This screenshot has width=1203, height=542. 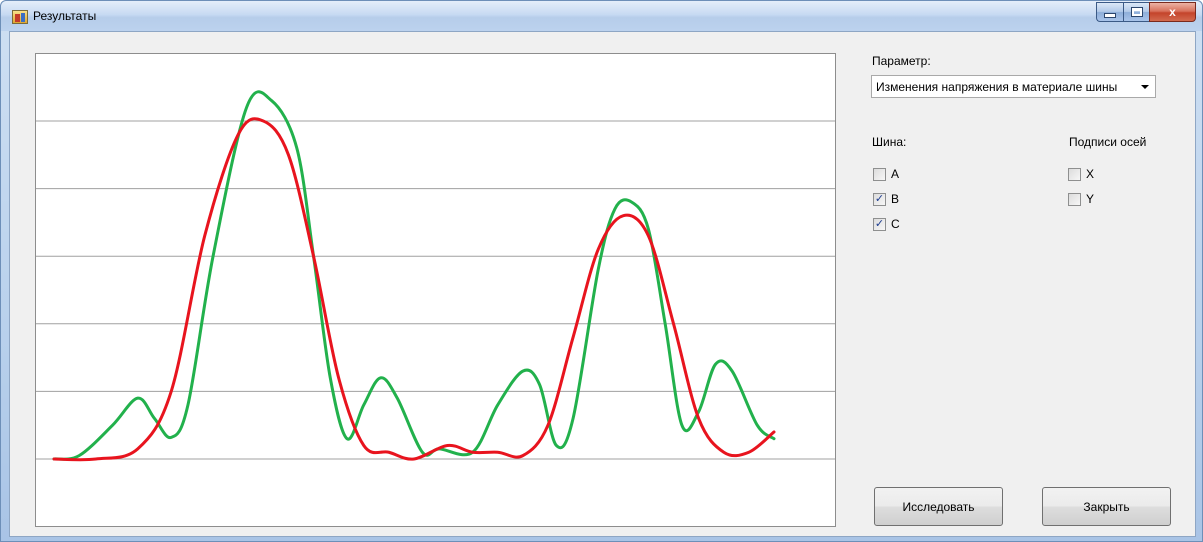 What do you see at coordinates (65, 16) in the screenshot?
I see `window-title: Результаты` at bounding box center [65, 16].